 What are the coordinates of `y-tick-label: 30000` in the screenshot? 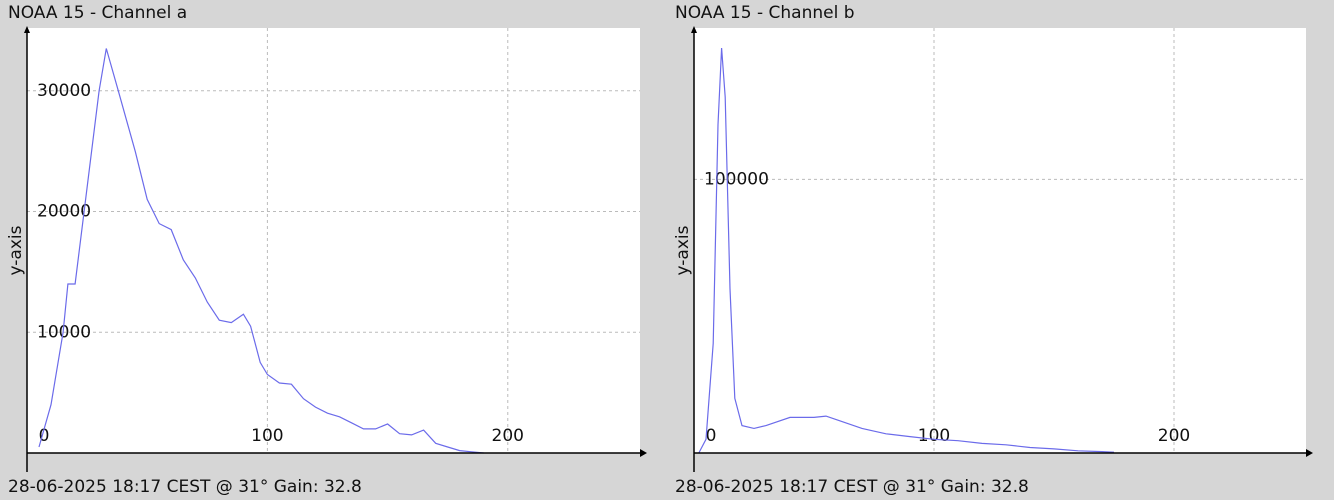 It's located at (64, 91).